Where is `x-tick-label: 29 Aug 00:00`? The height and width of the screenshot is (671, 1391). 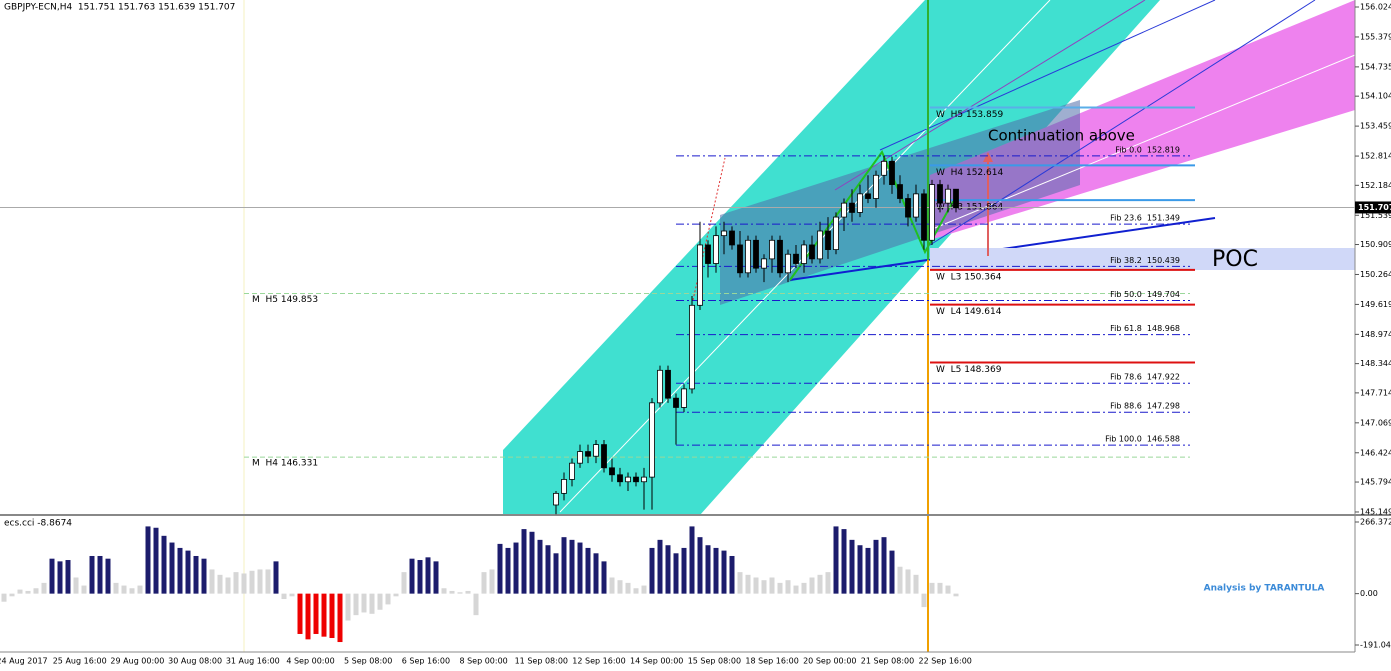
x-tick-label: 29 Aug 00:00 is located at coordinates (137, 661).